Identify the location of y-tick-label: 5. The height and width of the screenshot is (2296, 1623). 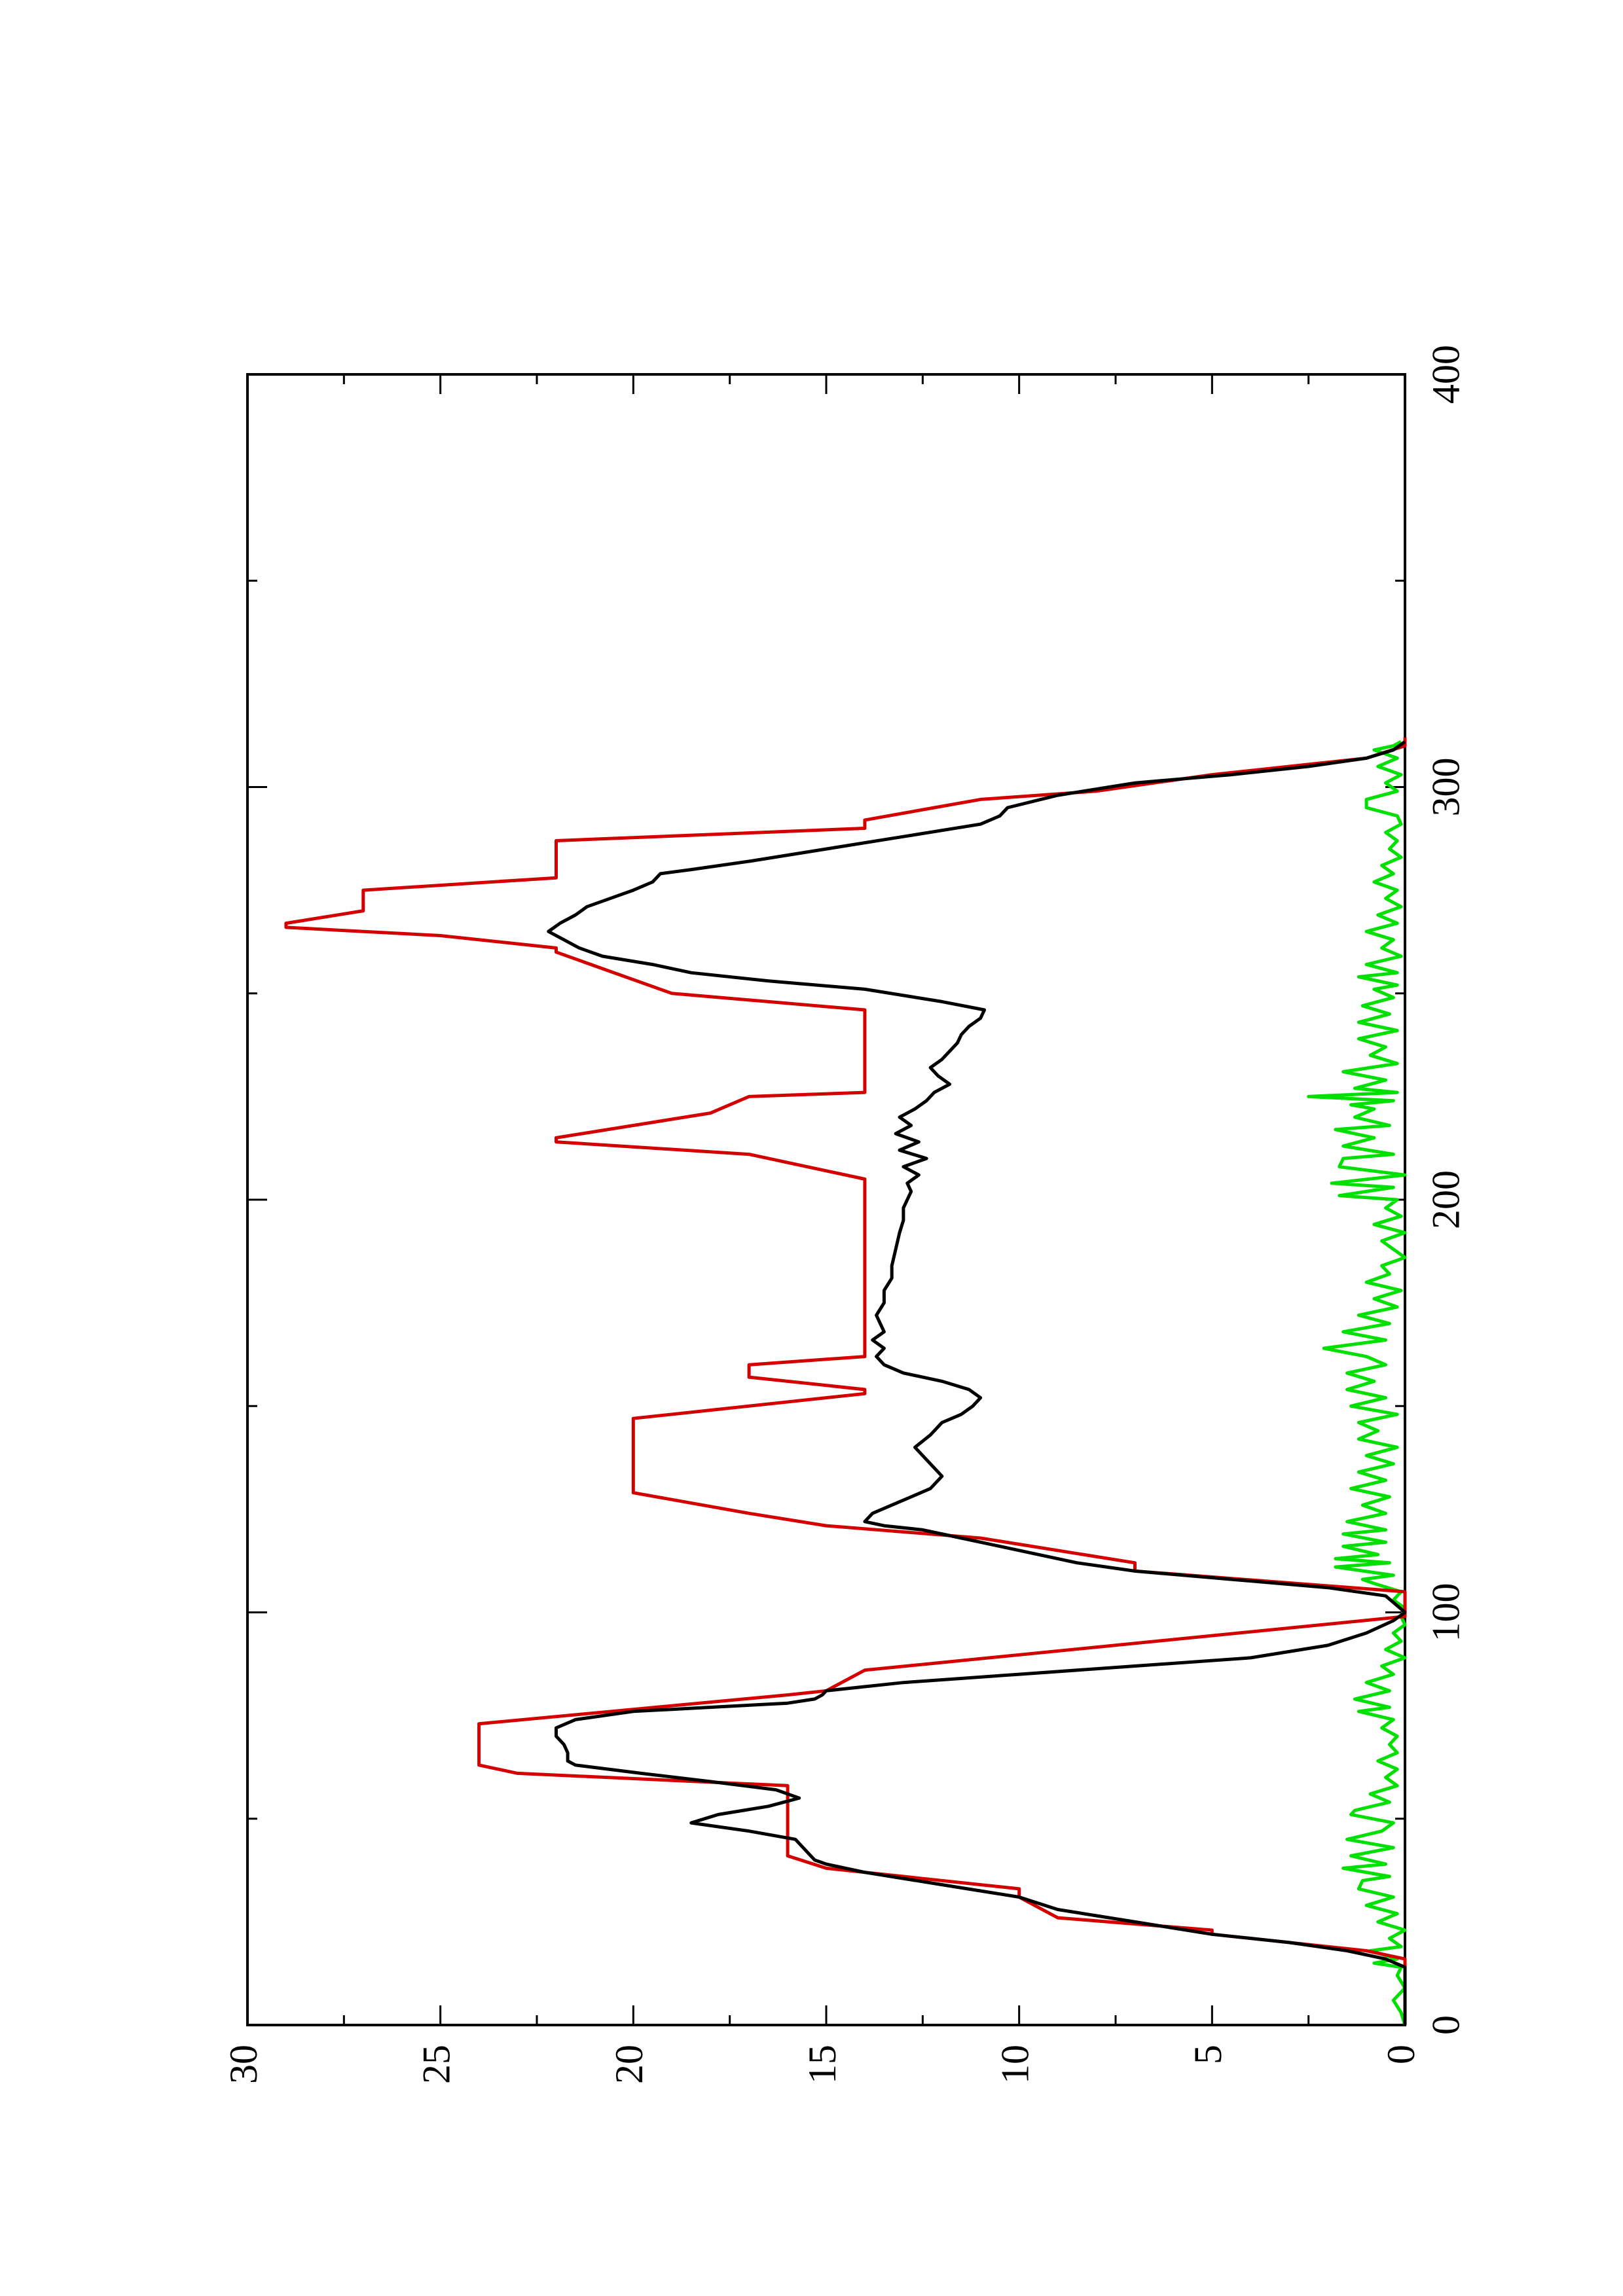
(1208, 2054).